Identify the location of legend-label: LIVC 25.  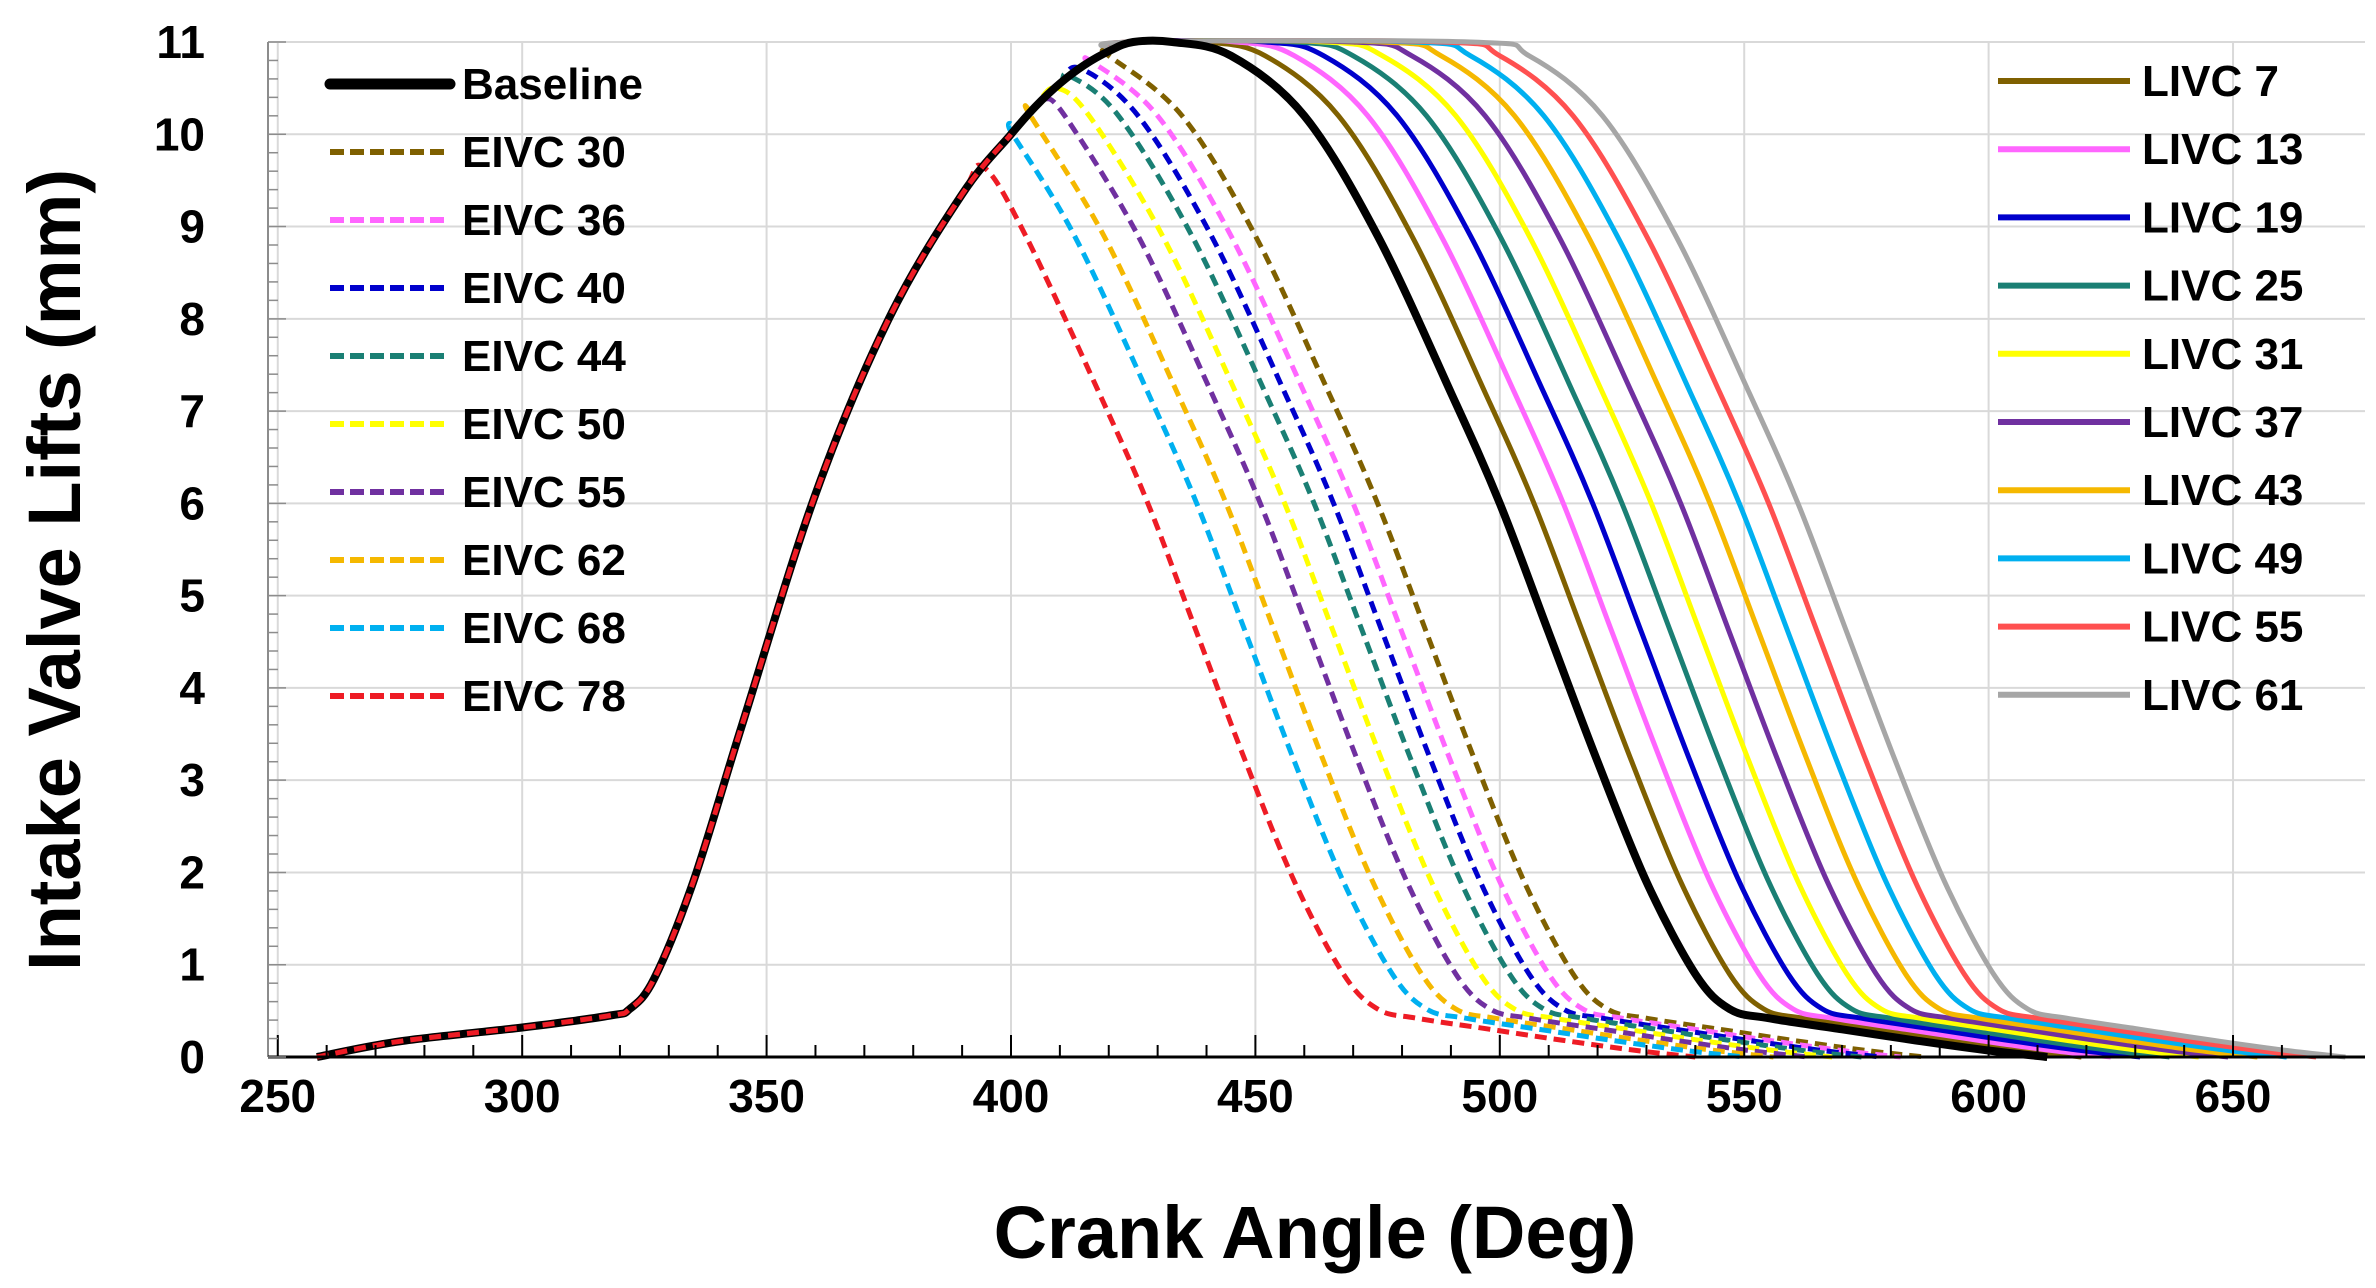
(2222, 286).